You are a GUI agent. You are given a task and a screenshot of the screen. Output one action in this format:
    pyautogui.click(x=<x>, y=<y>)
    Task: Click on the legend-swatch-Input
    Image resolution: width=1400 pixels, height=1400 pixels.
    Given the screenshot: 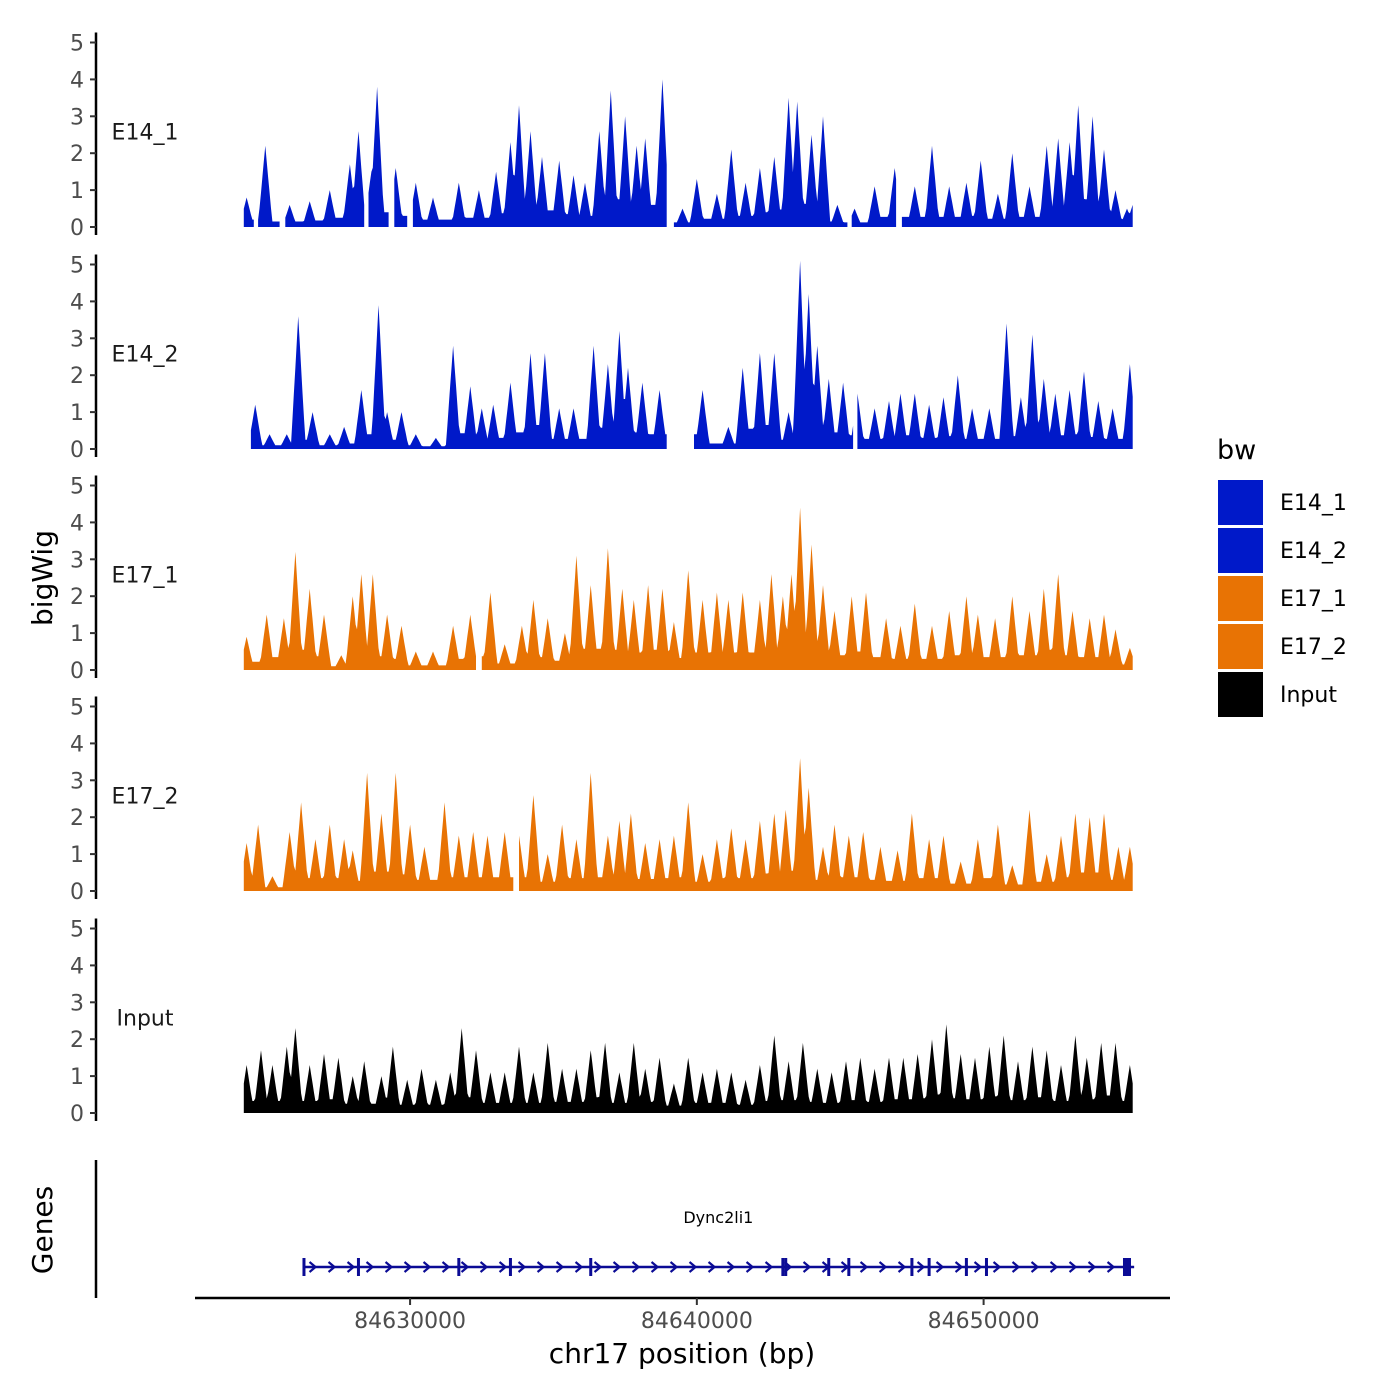 What is the action you would take?
    pyautogui.click(x=1240, y=694)
    